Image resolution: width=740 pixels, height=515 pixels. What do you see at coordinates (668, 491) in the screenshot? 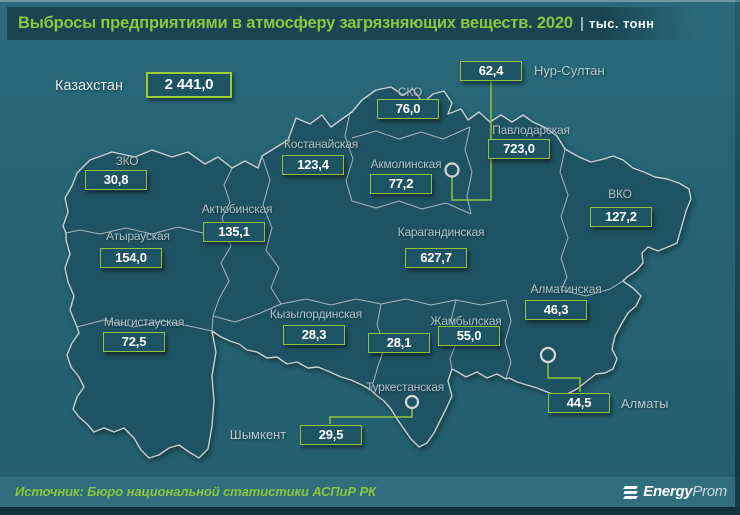
I see `logo-text-bold: Energy` at bounding box center [668, 491].